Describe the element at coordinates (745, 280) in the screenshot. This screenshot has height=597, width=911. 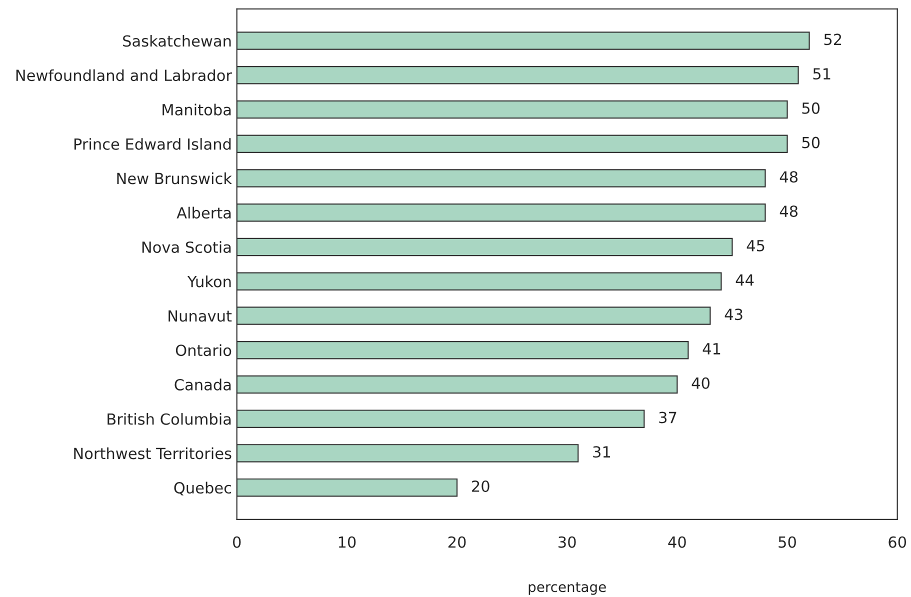
I see `data-label: 44` at that location.